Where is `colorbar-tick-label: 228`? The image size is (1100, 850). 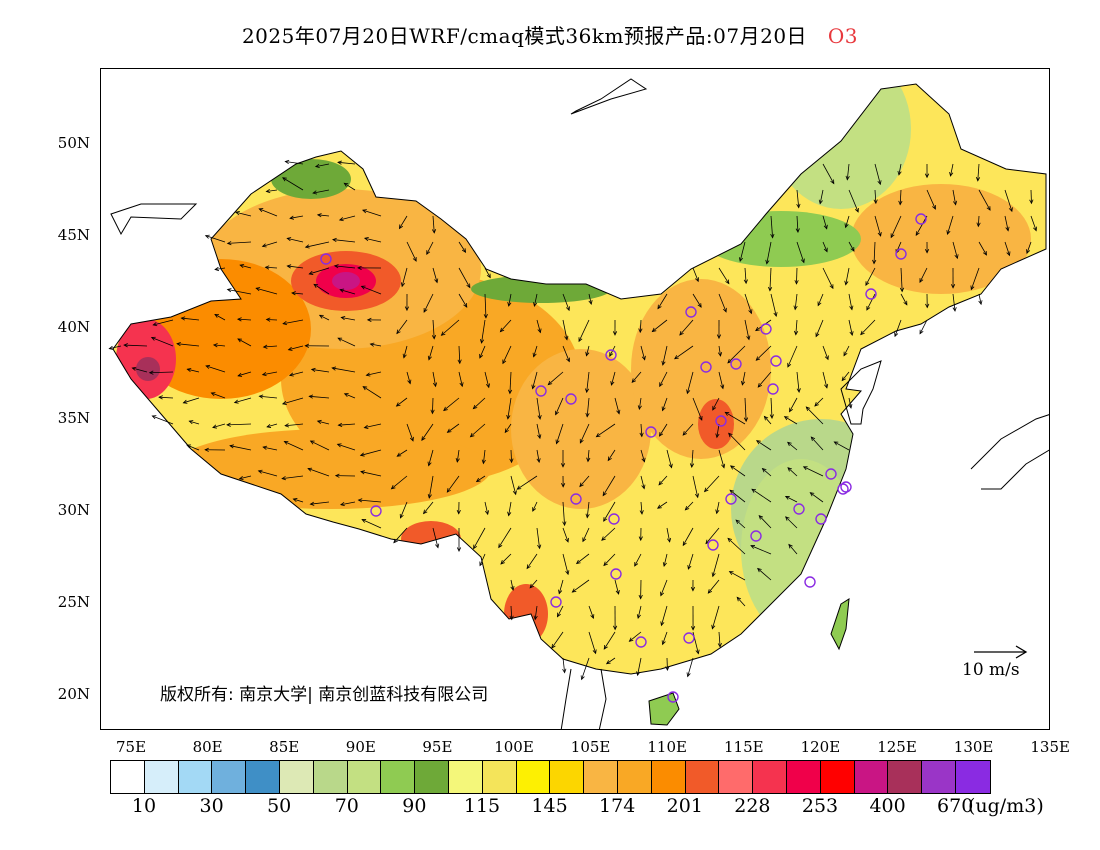
colorbar-tick-label: 228 is located at coordinates (752, 806).